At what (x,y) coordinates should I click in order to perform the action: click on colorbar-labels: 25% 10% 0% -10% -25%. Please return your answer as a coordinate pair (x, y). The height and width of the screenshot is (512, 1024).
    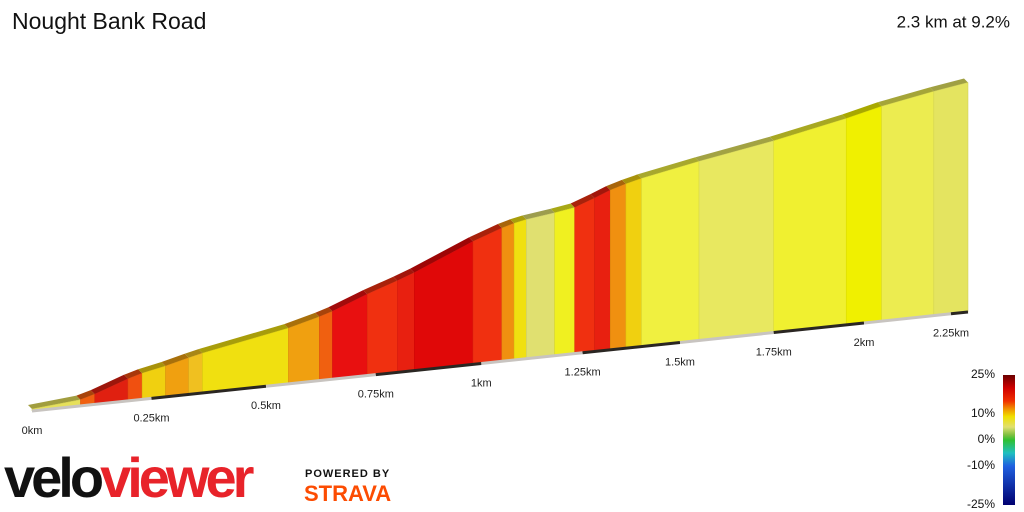
    Looking at the image, I should click on (981, 439).